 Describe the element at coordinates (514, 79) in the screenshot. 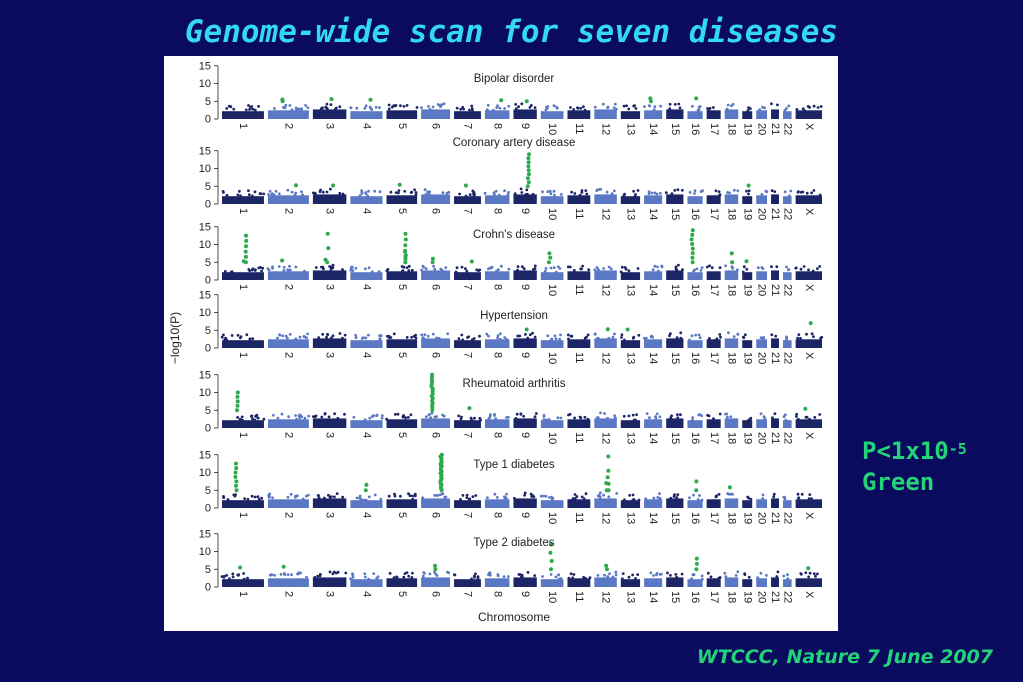

I see `panel-title: Bipolar disorder` at that location.